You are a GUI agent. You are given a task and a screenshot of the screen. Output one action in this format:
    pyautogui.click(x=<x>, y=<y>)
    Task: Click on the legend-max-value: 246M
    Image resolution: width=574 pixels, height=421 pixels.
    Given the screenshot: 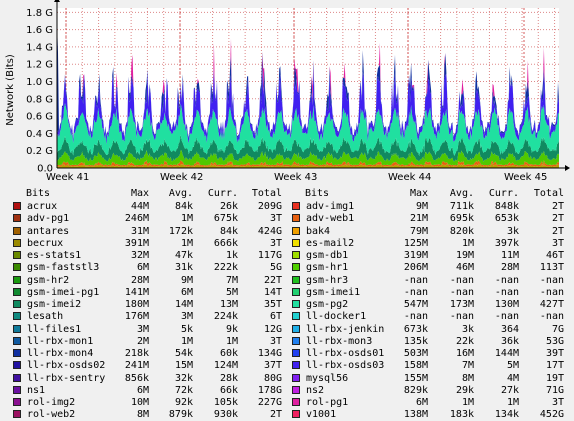 What is the action you would take?
    pyautogui.click(x=136, y=219)
    